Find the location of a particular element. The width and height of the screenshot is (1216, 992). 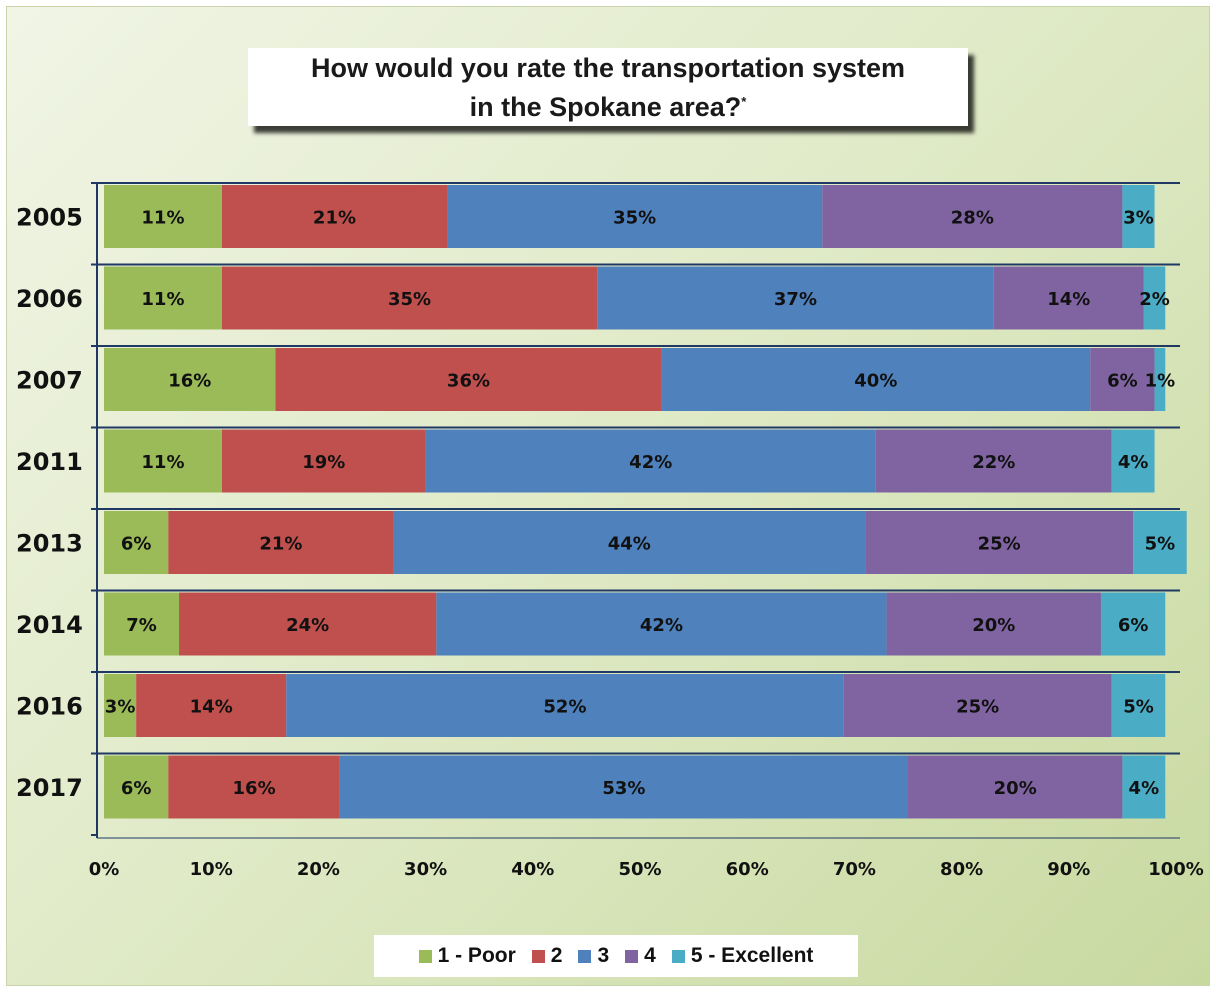

legend-label: 5 - Excellent is located at coordinates (752, 955).